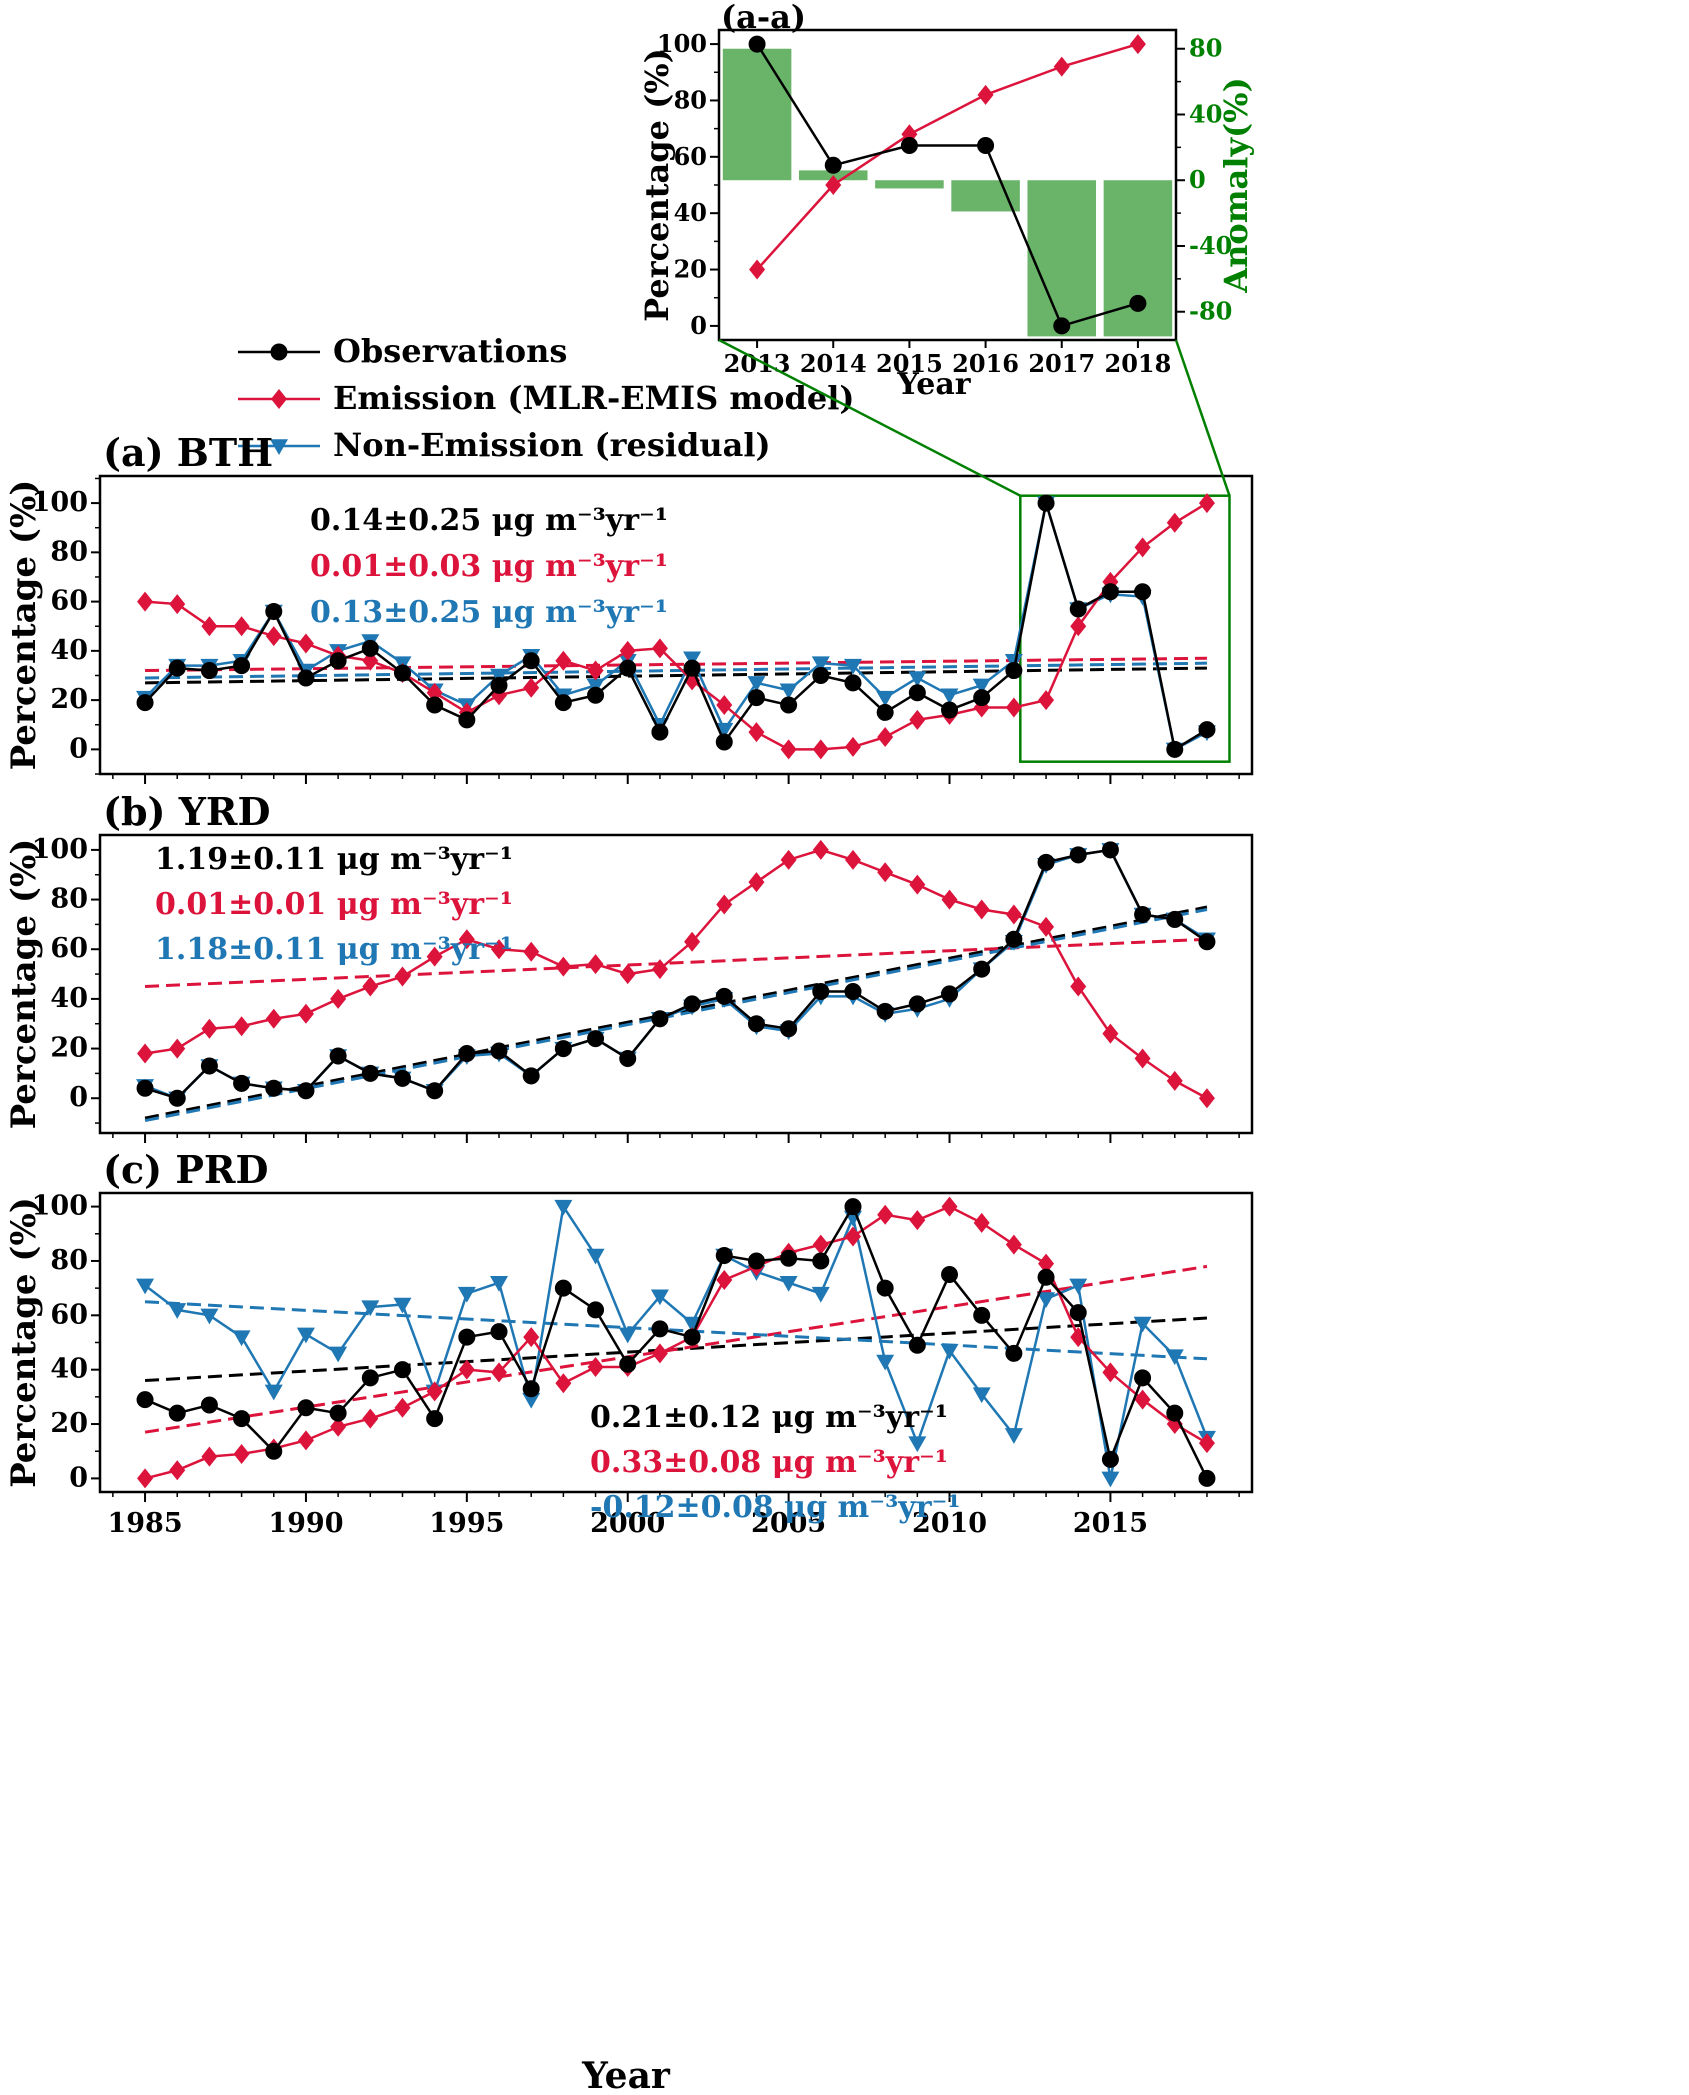  I want to click on point-non-emission-residual-2000, so click(627, 1335).